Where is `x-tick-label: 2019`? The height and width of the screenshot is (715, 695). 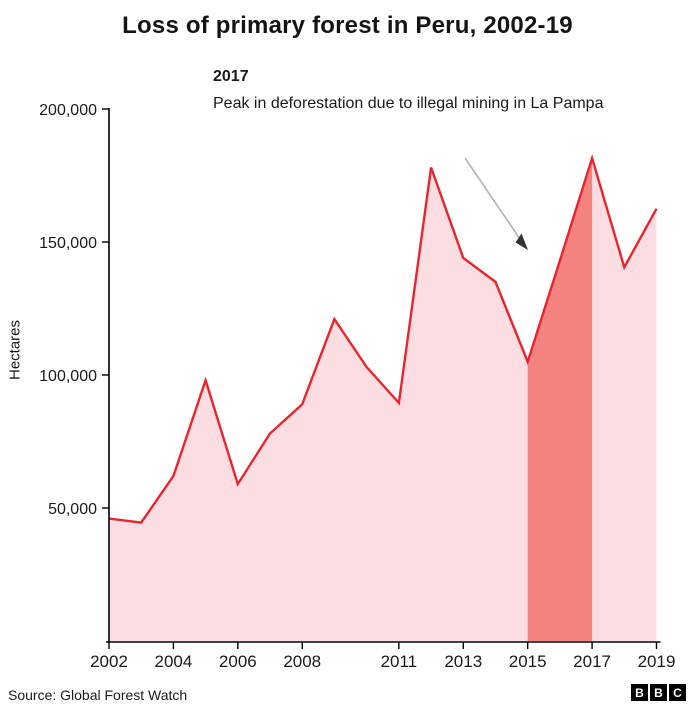 x-tick-label: 2019 is located at coordinates (657, 661).